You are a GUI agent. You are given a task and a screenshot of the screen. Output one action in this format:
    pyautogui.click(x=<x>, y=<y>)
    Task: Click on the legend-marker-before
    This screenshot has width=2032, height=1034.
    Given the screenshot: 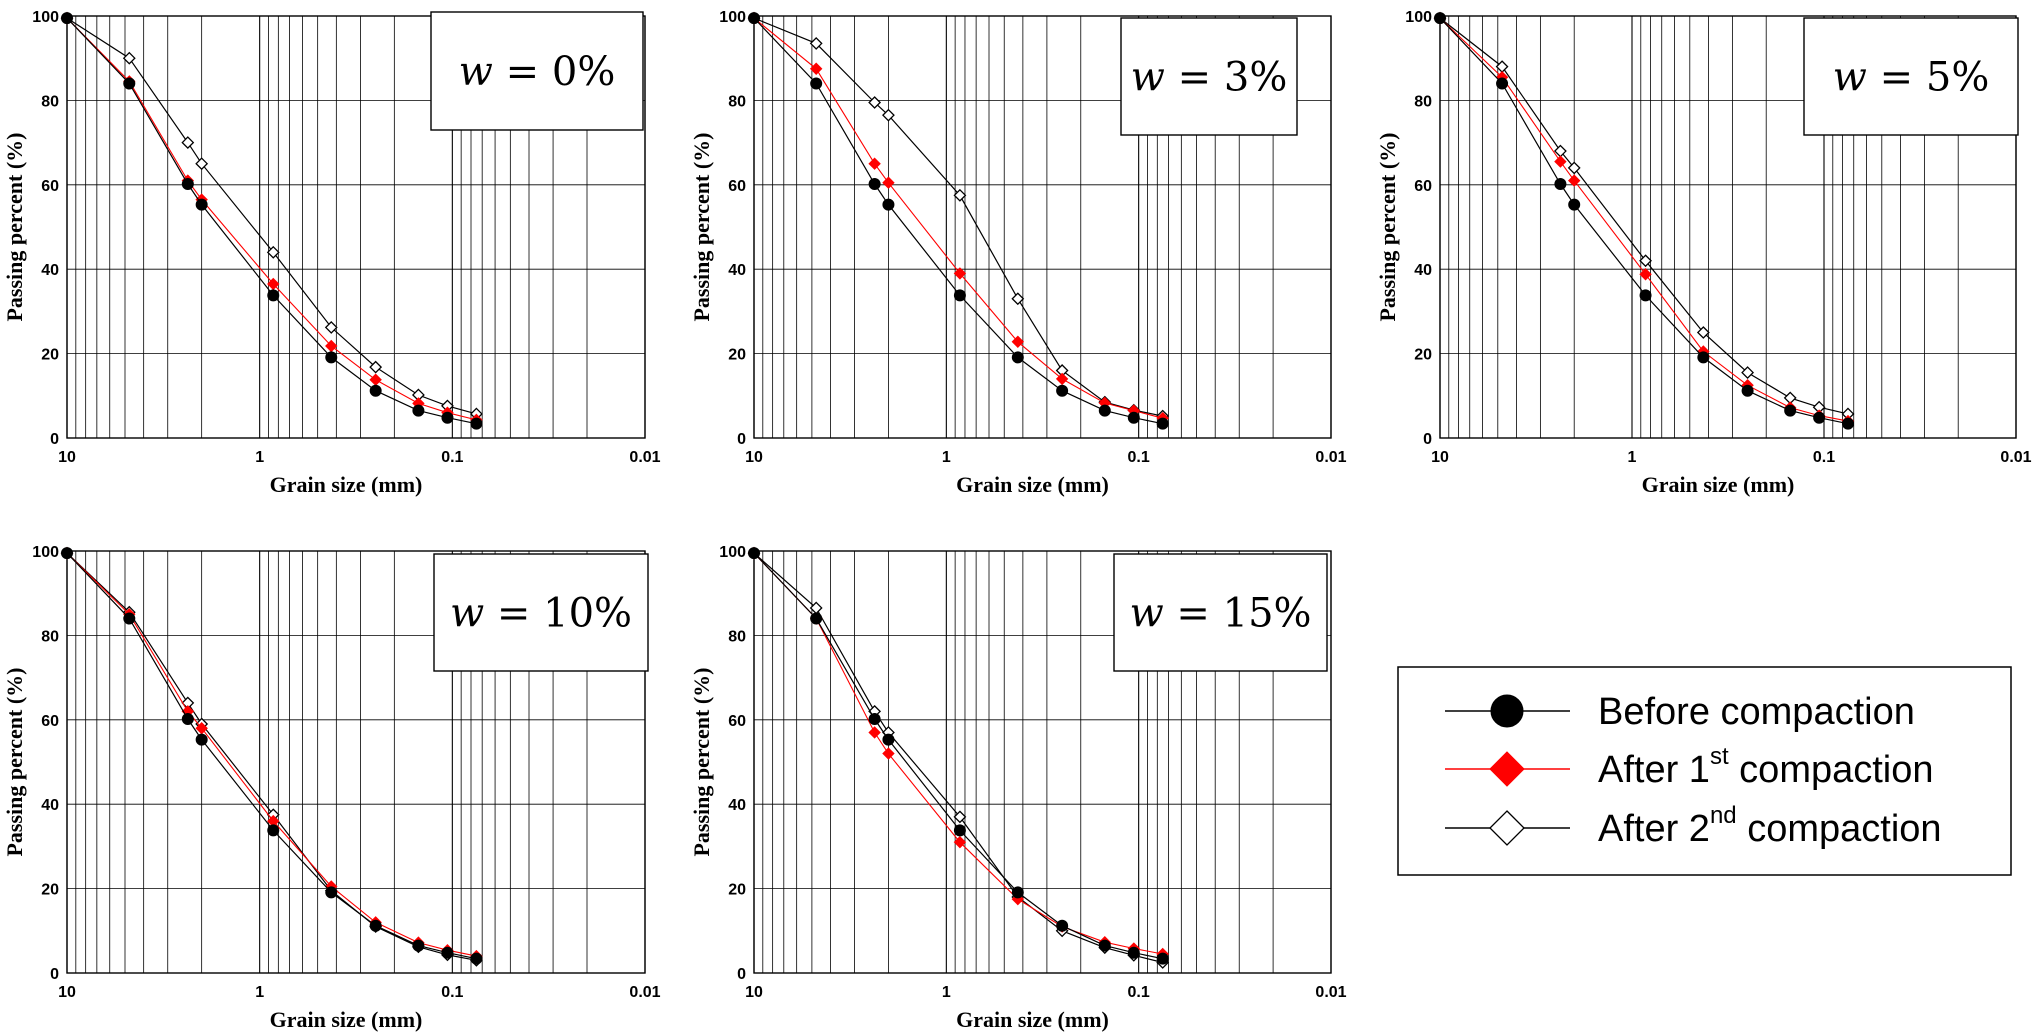 What is the action you would take?
    pyautogui.click(x=1507, y=711)
    